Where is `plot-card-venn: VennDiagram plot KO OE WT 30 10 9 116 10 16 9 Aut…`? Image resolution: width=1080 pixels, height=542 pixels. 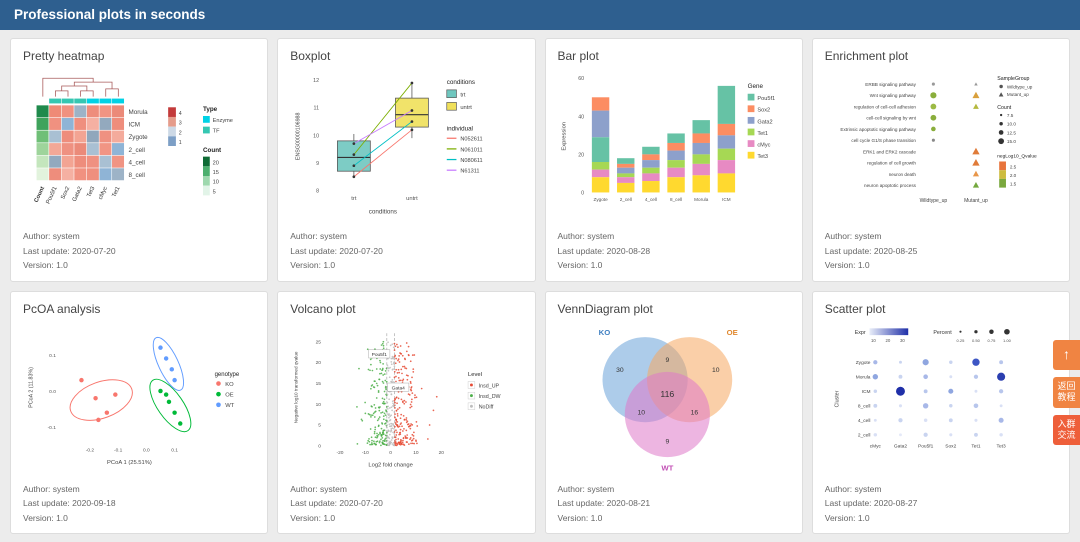 plot-card-venn: VennDiagram plot KO OE WT 30 10 9 116 10 16 9 Aut… is located at coordinates (673, 412).